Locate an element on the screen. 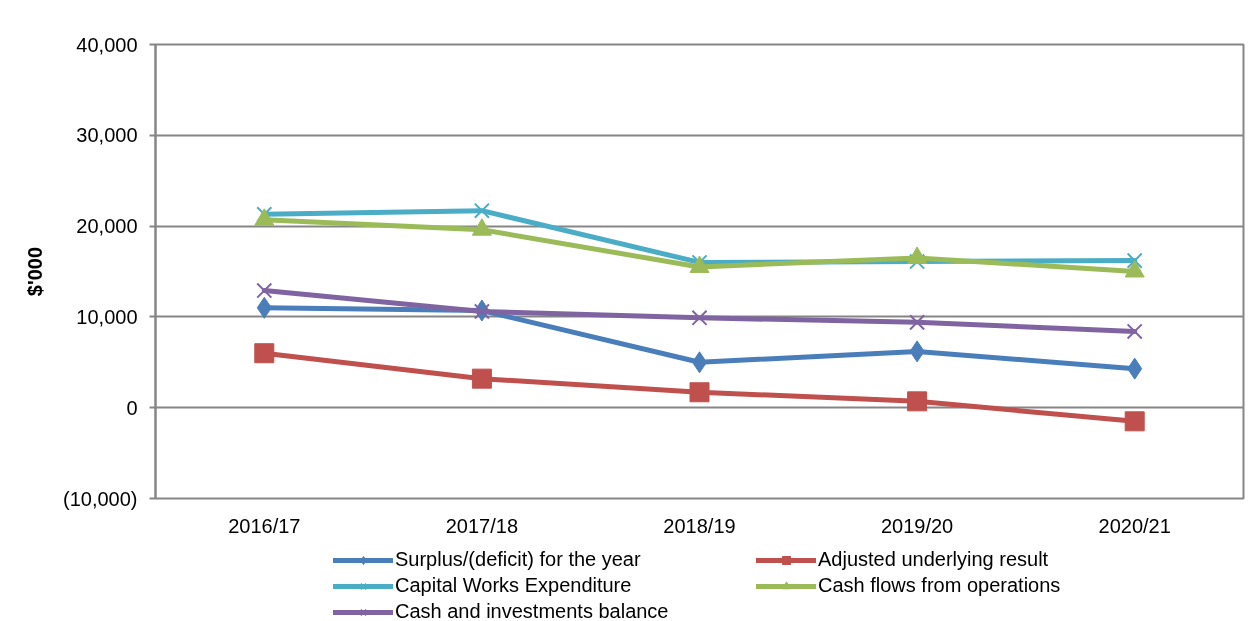  x-tick-label: 2020/21 is located at coordinates (1134, 525).